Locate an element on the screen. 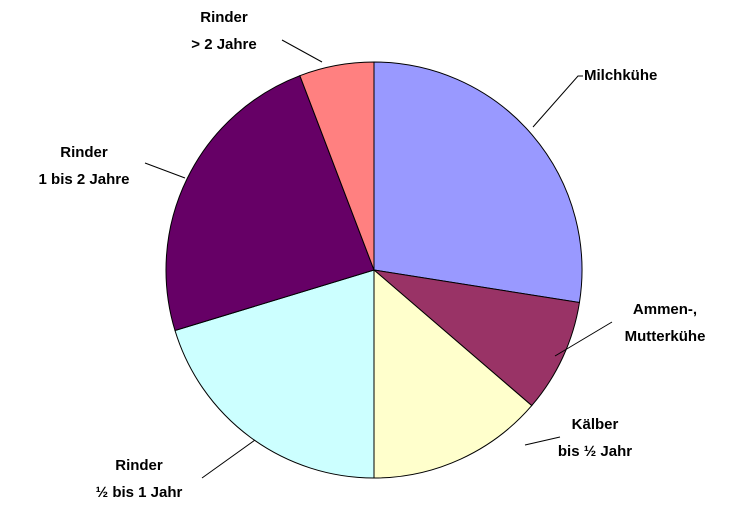 The height and width of the screenshot is (508, 744). slice-label: Ammen-, Mutterkühe is located at coordinates (665, 323).